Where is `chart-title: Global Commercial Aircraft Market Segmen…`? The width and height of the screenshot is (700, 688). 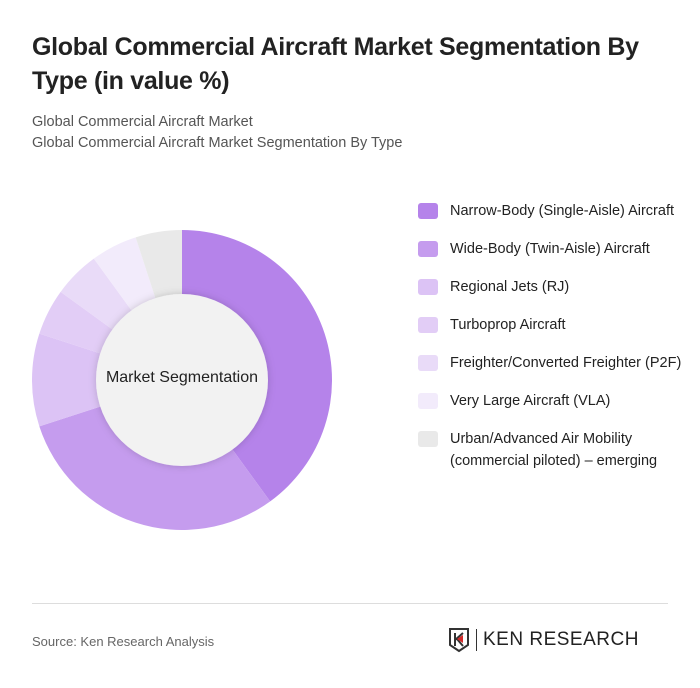 chart-title: Global Commercial Aircraft Market Segmen… is located at coordinates (335, 64).